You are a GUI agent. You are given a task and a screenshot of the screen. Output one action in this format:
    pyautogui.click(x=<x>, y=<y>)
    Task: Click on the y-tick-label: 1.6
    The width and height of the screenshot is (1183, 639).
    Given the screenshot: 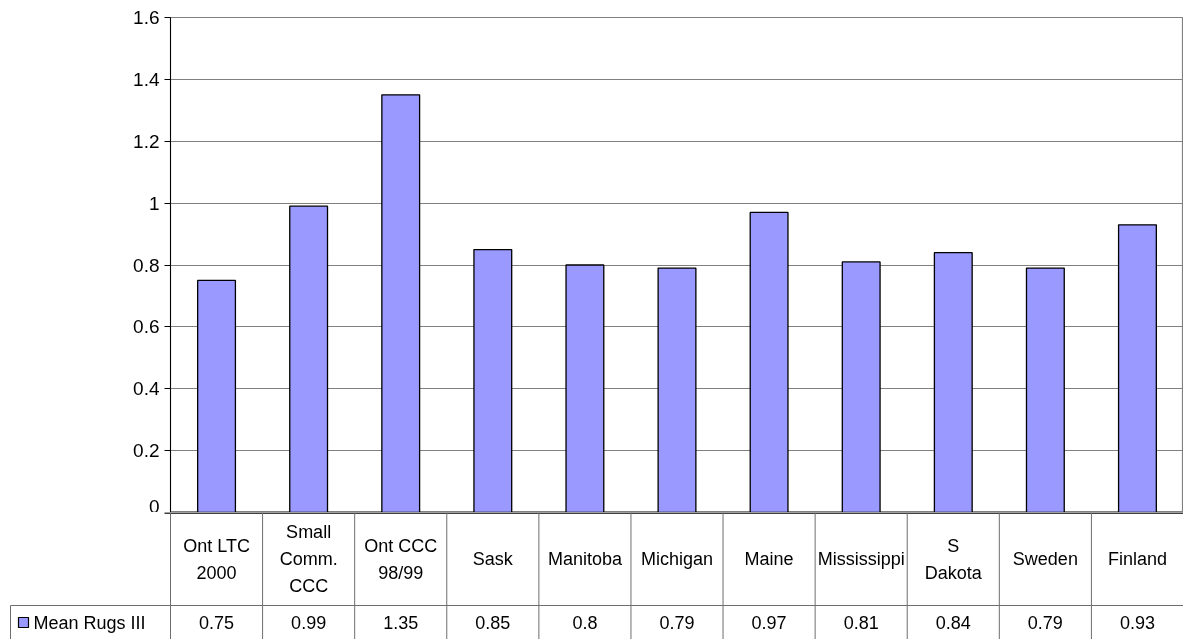 What is the action you would take?
    pyautogui.click(x=146, y=17)
    